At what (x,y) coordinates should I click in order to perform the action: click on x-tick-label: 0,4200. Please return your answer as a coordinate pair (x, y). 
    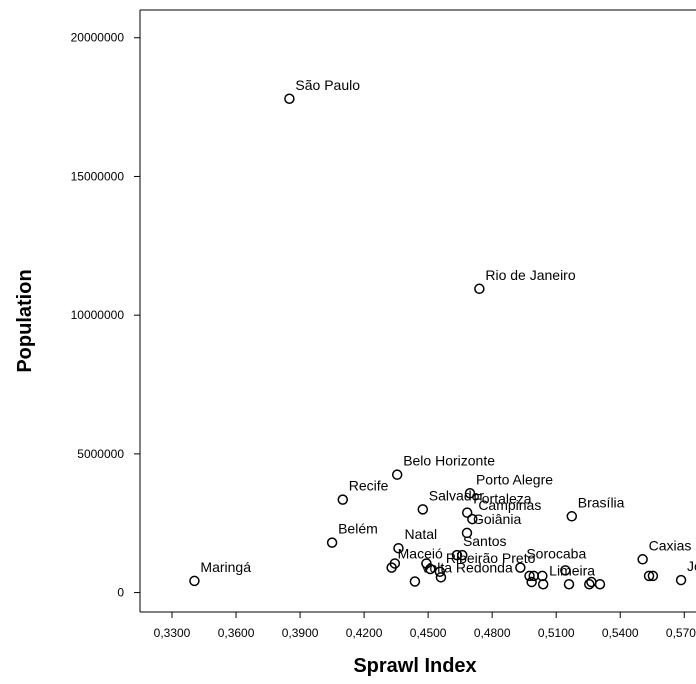
    Looking at the image, I should click on (364, 633).